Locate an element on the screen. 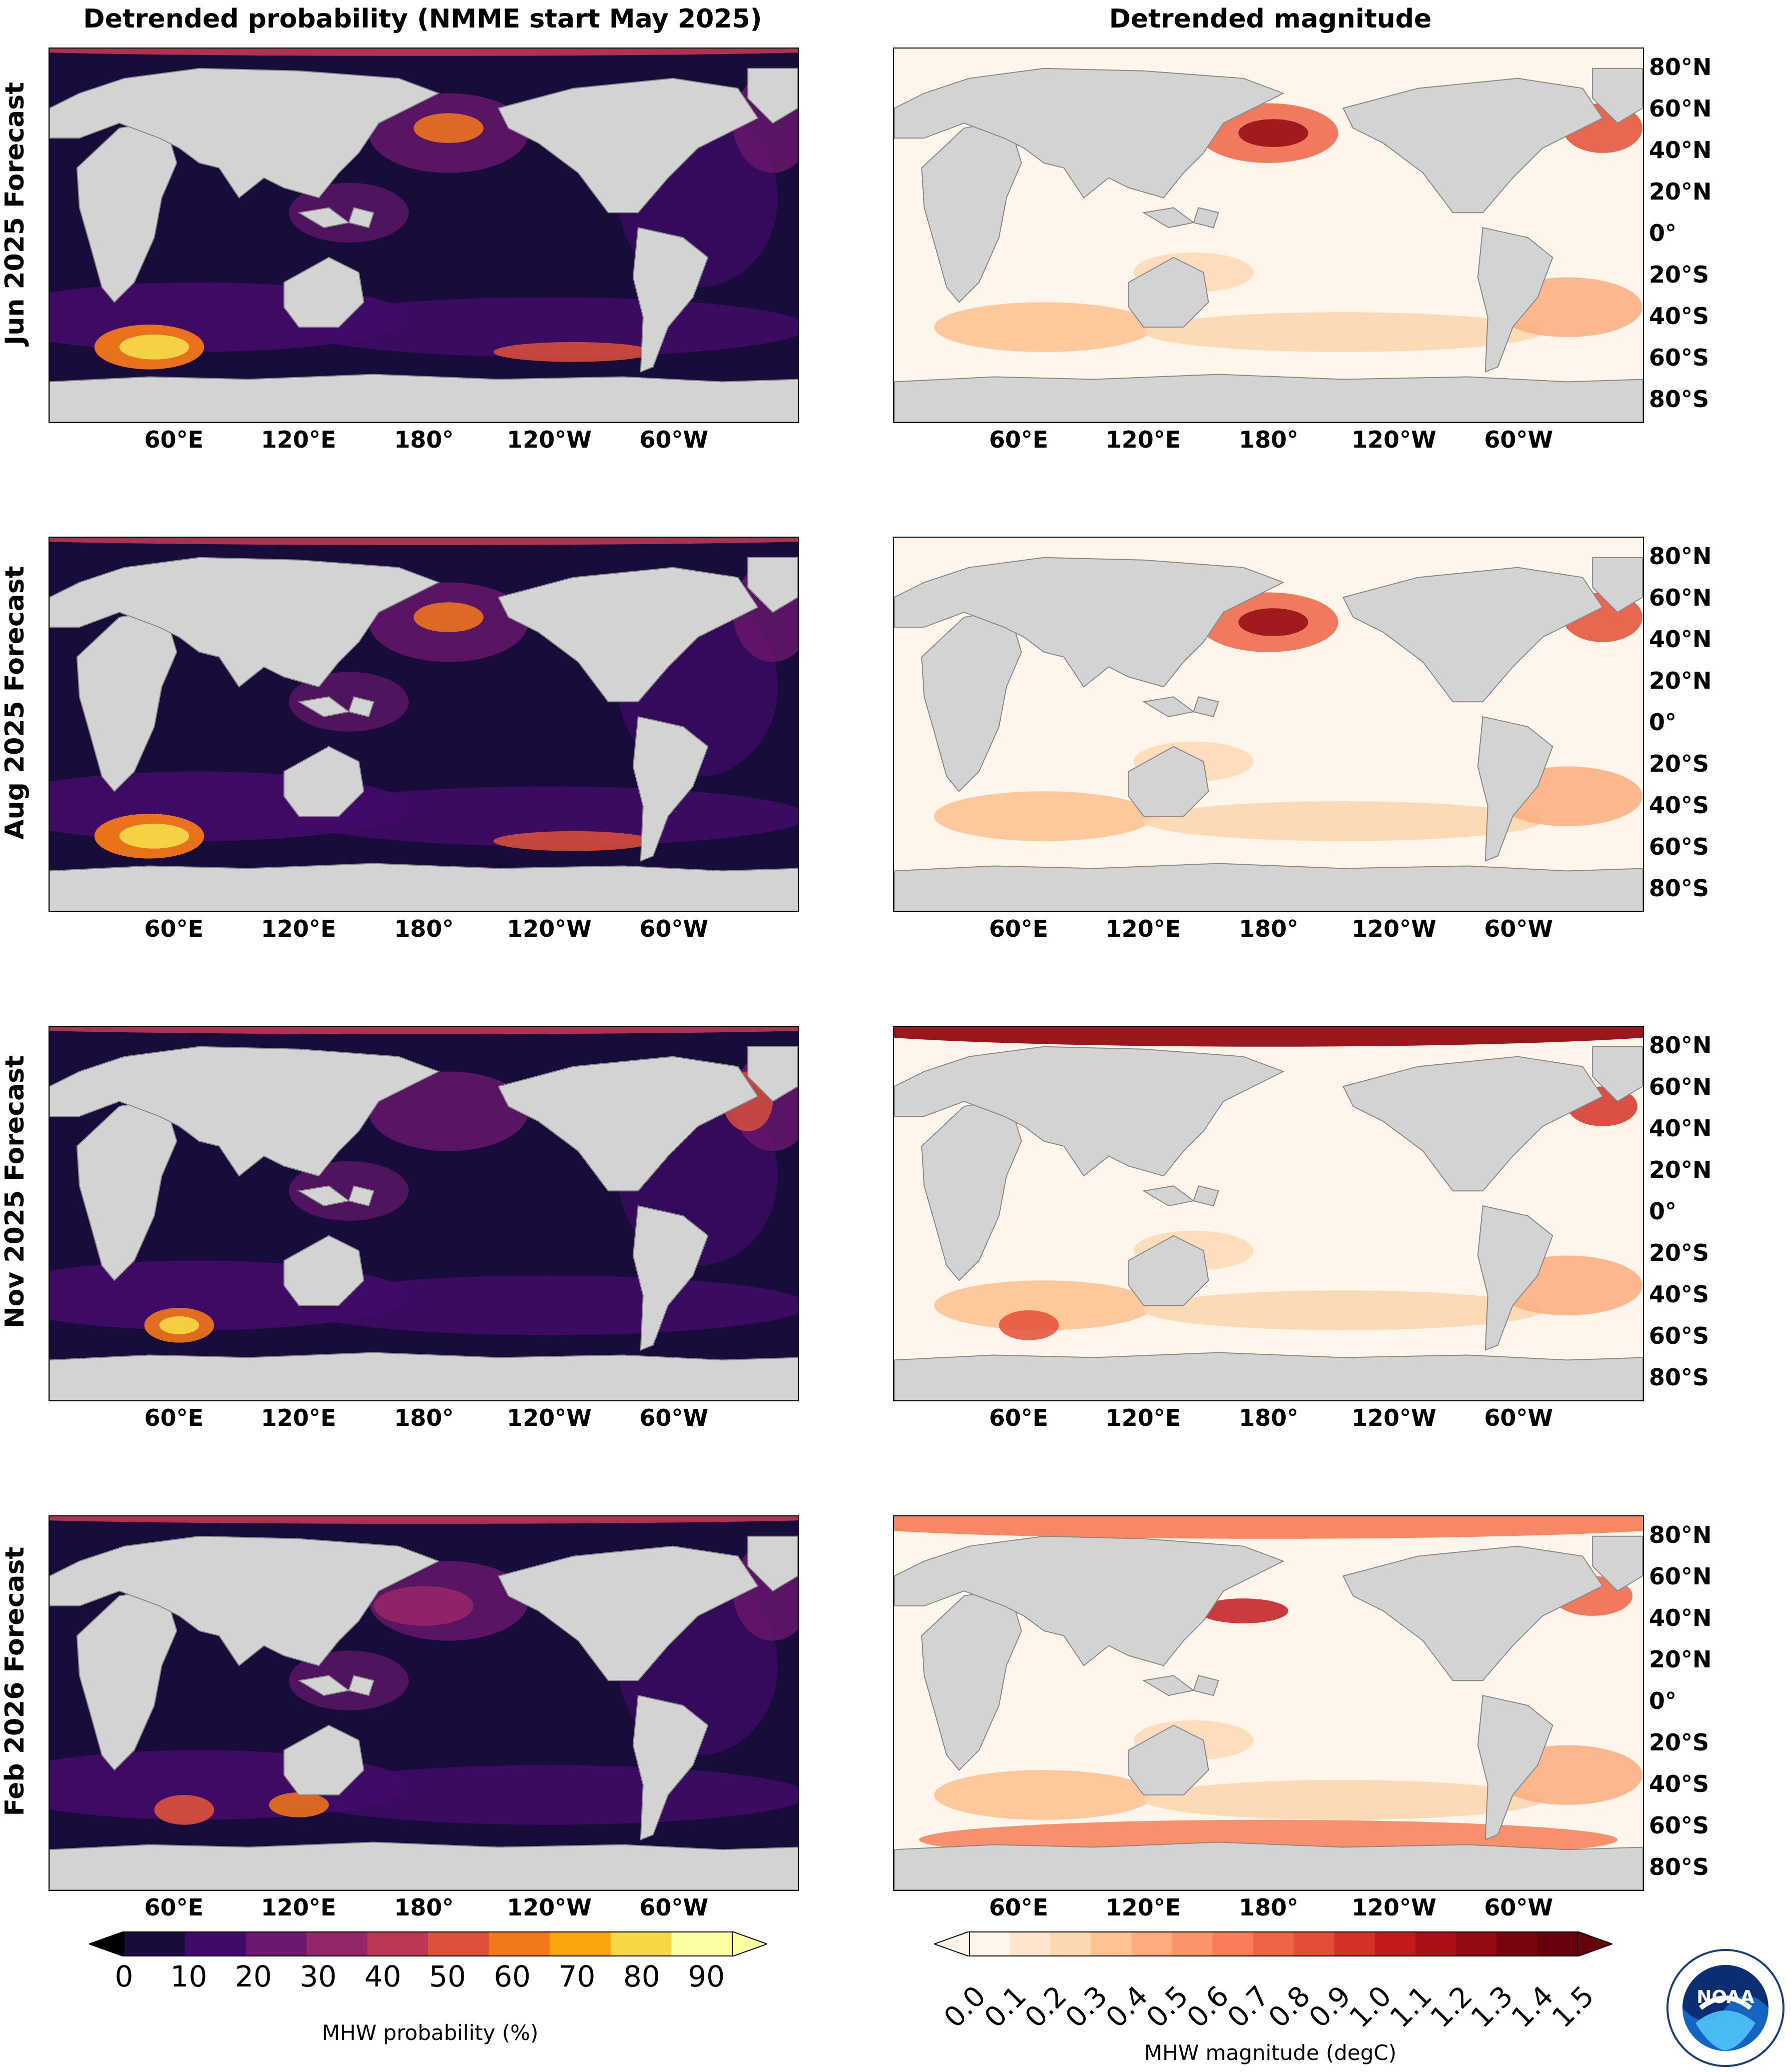  noaa-logo-text: NOAA is located at coordinates (1725, 1997).